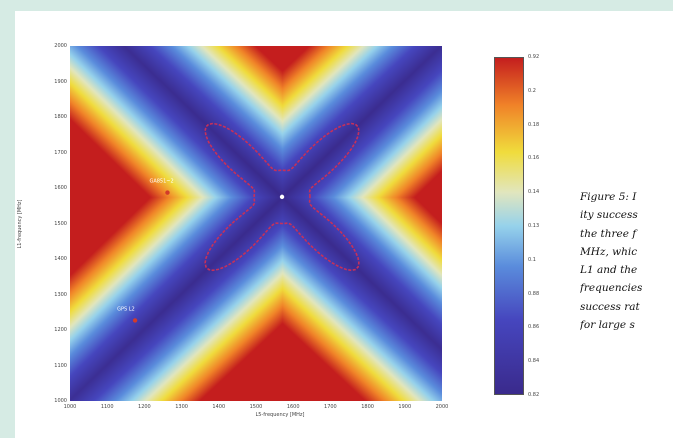 This screenshot has height=438, width=673. Describe the element at coordinates (534, 293) in the screenshot. I see `colorbar-tick-label: 0.88` at that location.